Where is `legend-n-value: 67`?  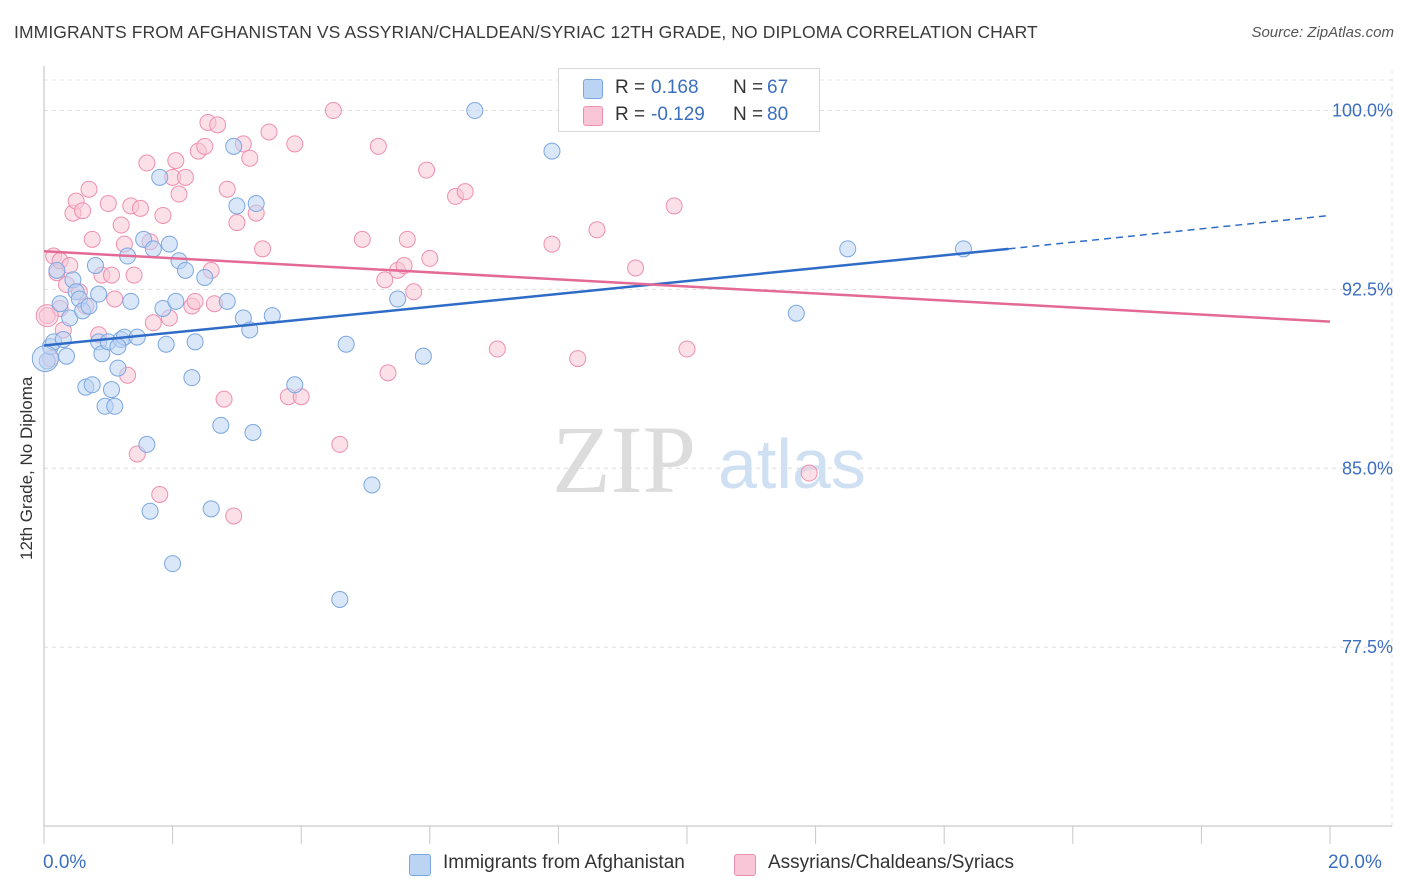
legend-n-value: 67 is located at coordinates (778, 87).